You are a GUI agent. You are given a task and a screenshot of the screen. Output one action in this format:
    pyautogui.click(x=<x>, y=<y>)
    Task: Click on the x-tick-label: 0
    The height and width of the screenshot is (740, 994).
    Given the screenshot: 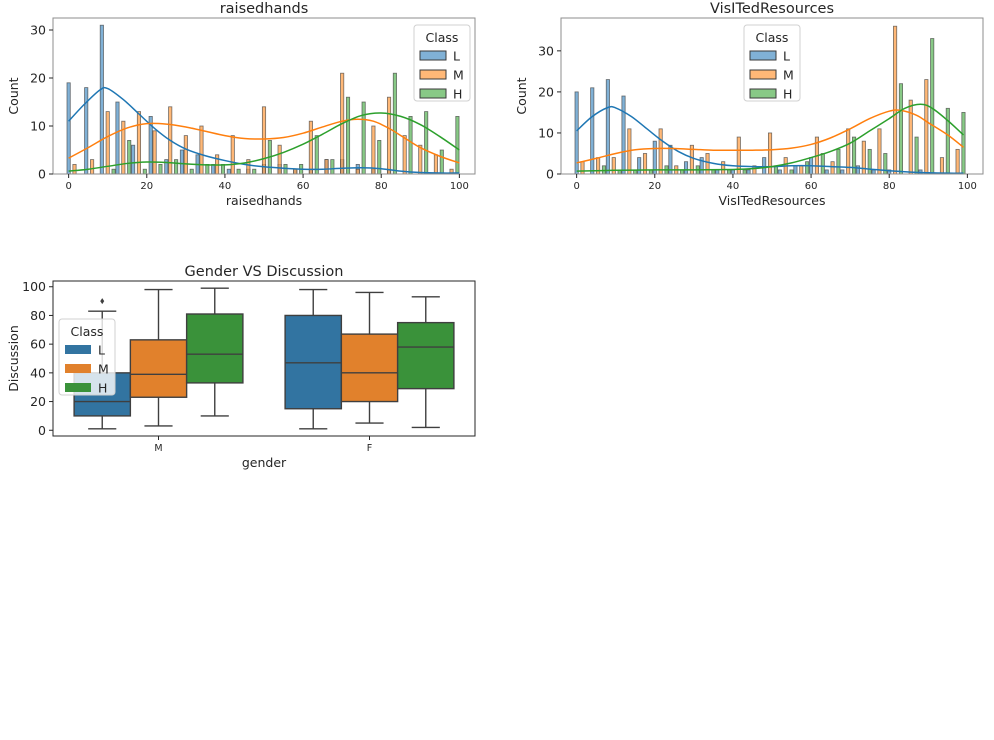 What is the action you would take?
    pyautogui.click(x=576, y=186)
    